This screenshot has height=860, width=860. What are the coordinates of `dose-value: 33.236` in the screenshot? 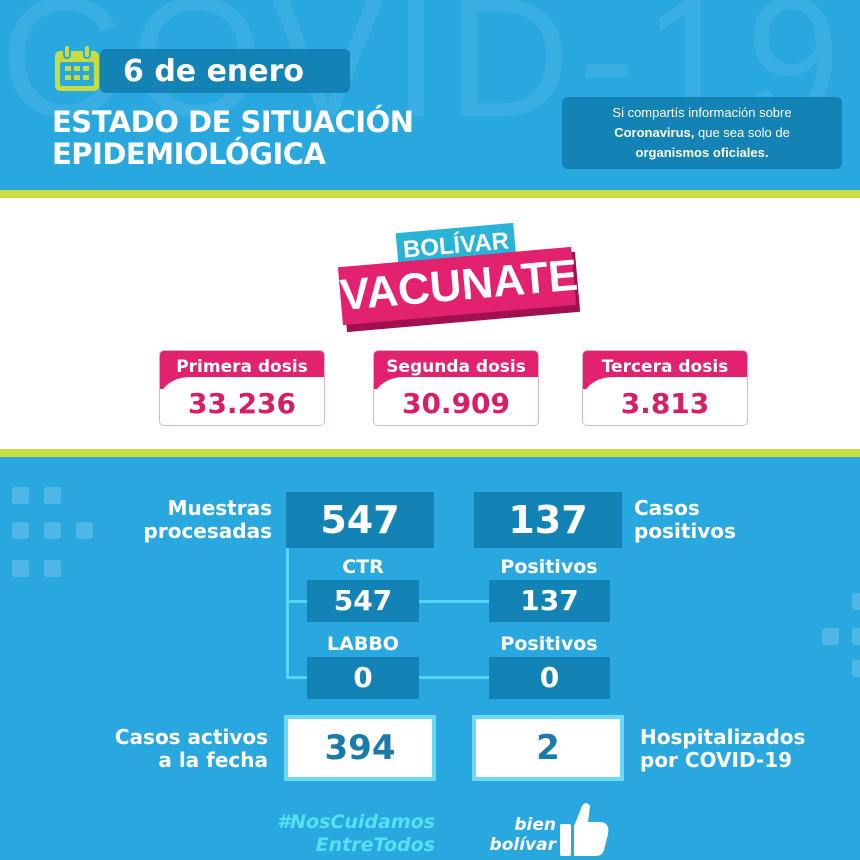 It's located at (242, 403).